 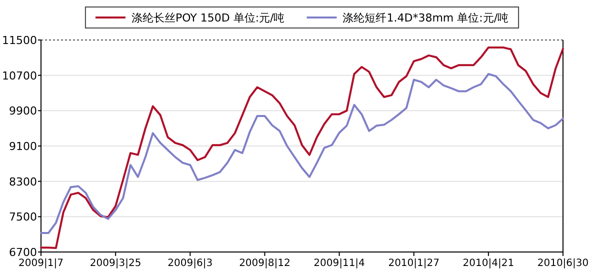 What do you see at coordinates (23, 111) in the screenshot?
I see `y-tick-label: 9900` at bounding box center [23, 111].